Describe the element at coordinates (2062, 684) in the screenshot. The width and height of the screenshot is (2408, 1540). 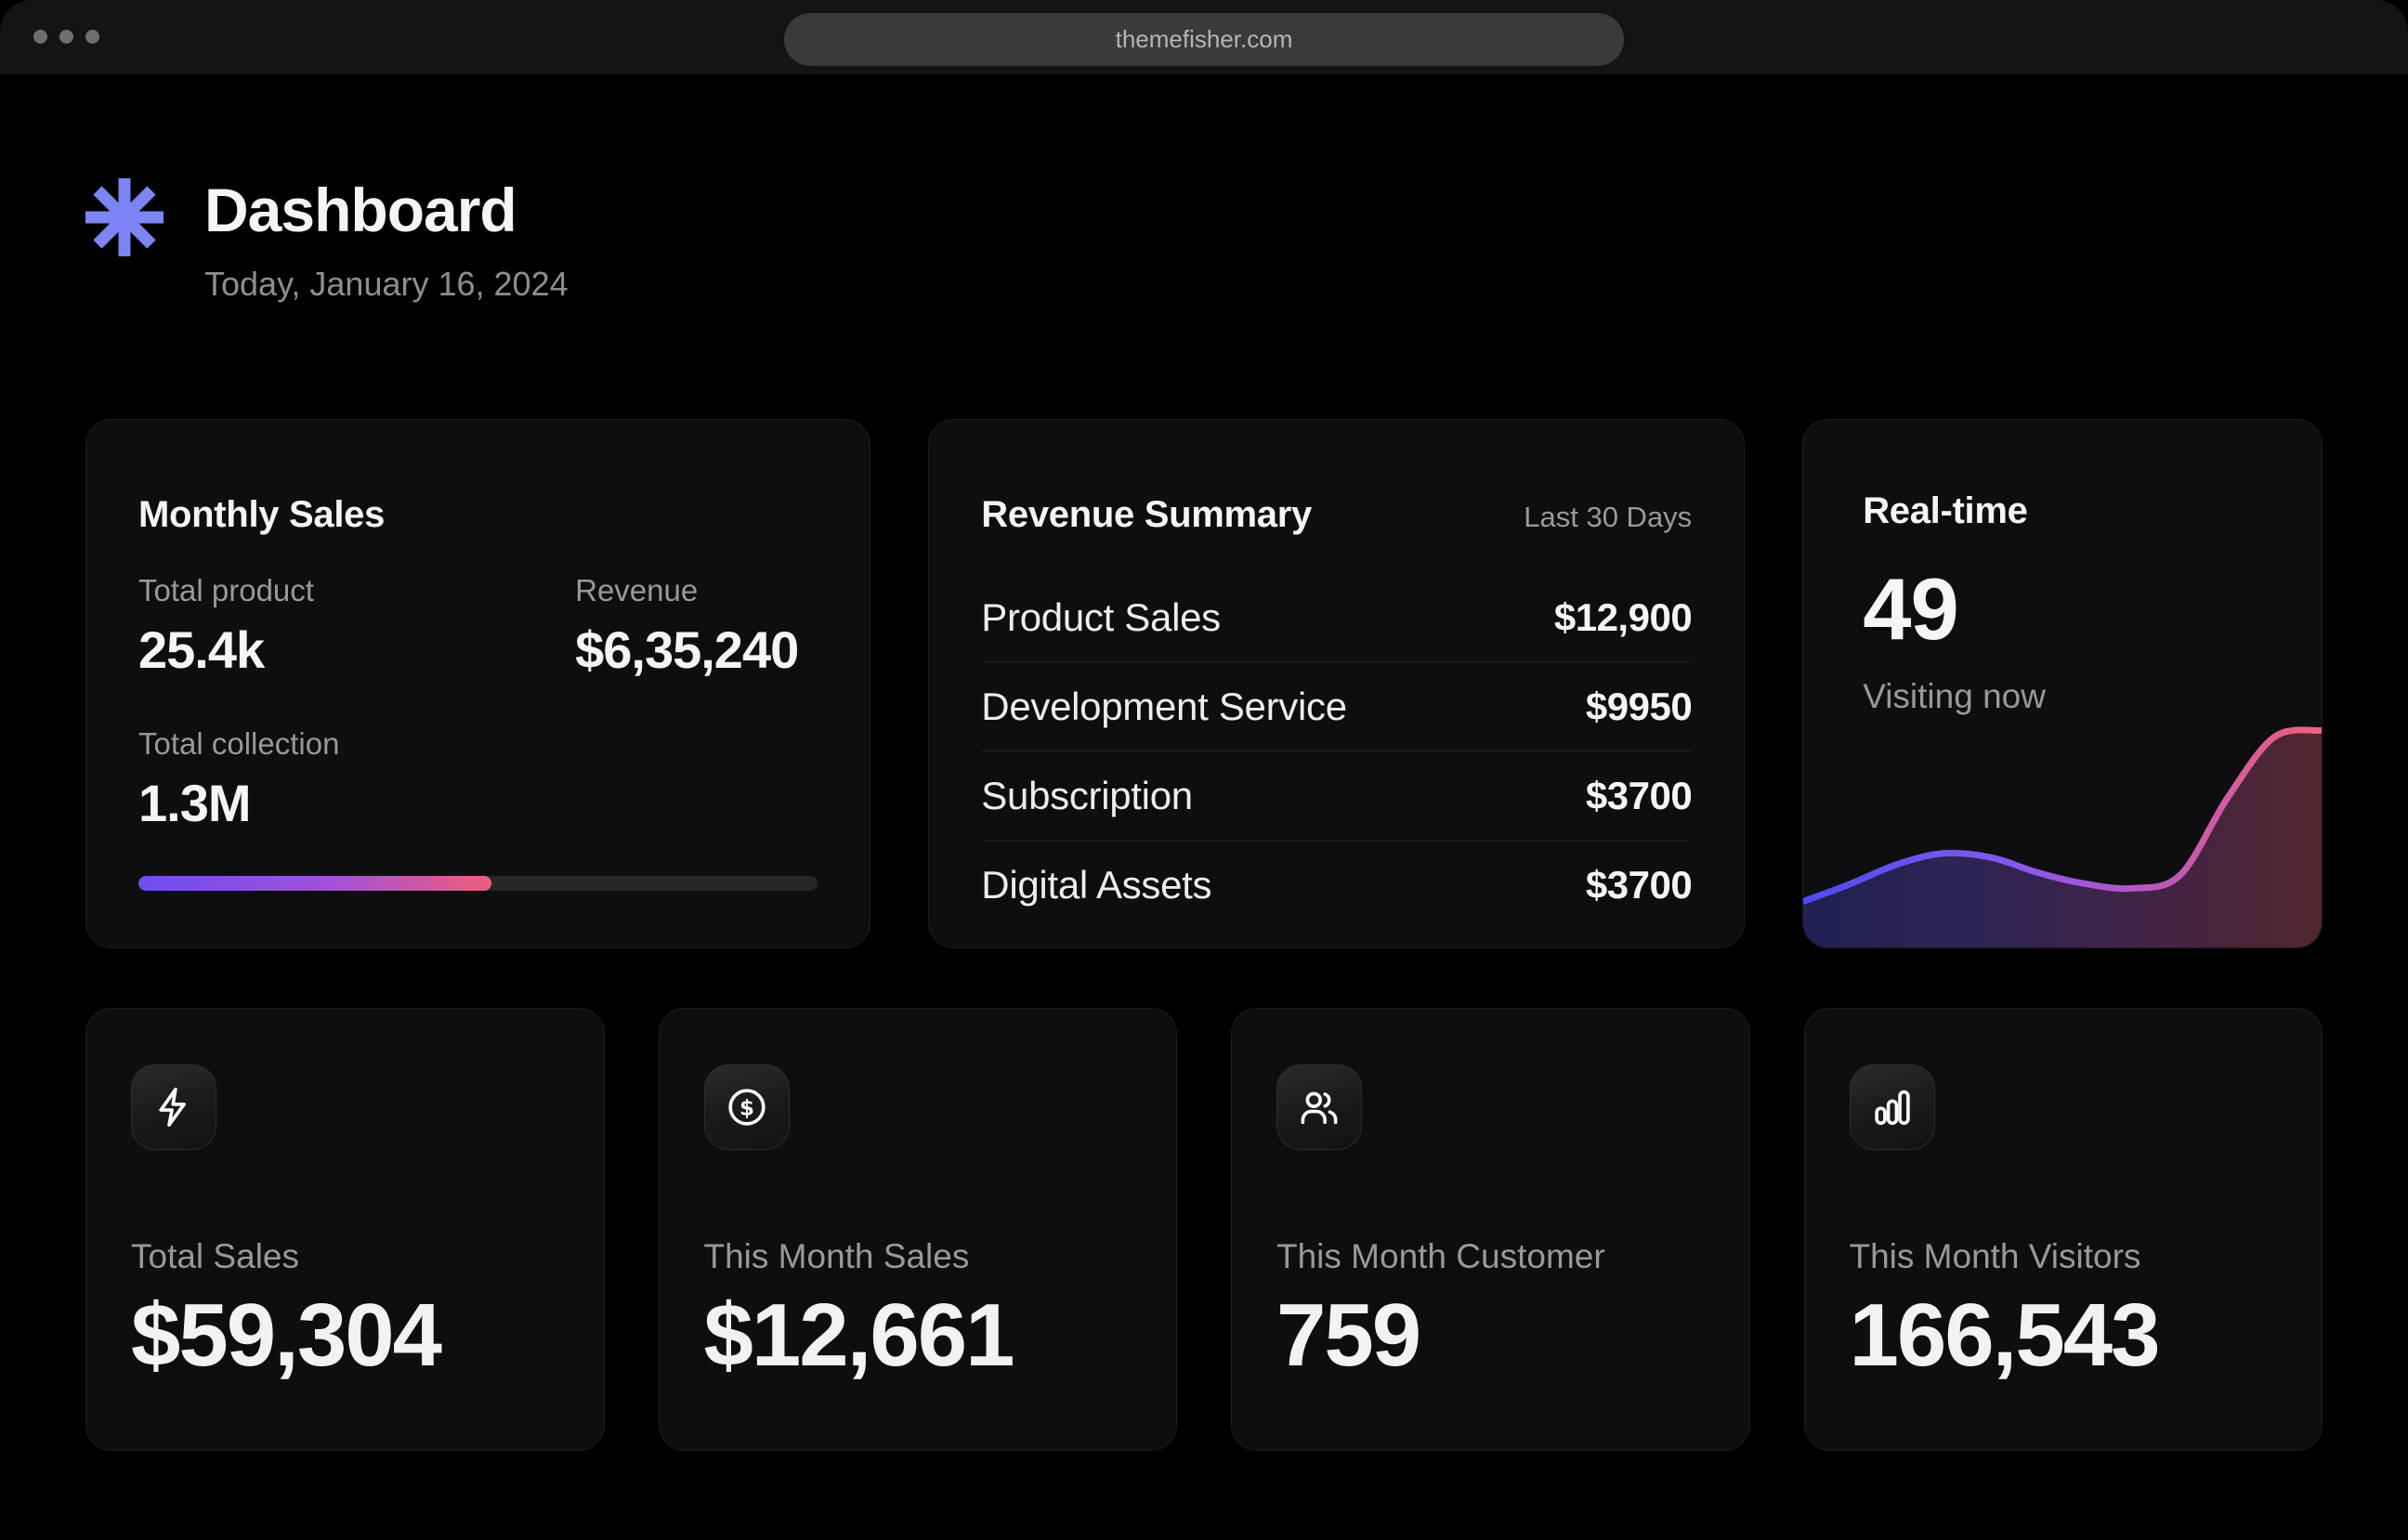
I see `realtime-card: Real-time 49 Visiting now` at that location.